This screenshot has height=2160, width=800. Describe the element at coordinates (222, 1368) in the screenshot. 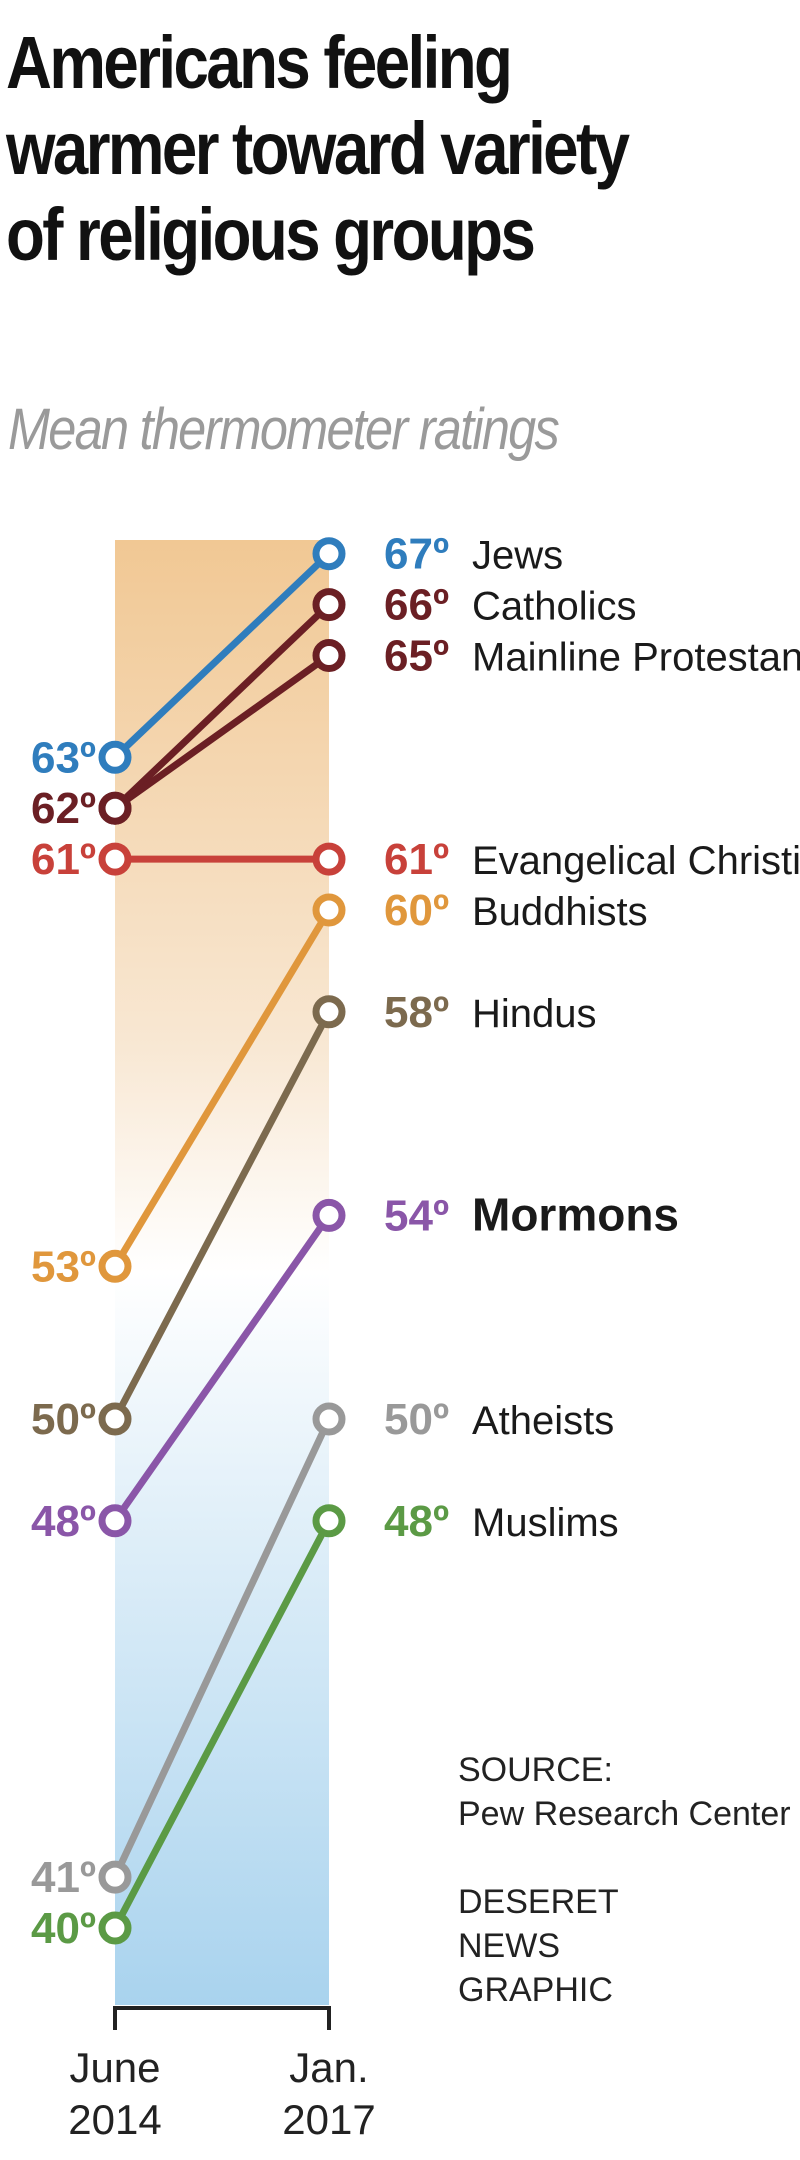

I see `series-line-mormons` at that location.